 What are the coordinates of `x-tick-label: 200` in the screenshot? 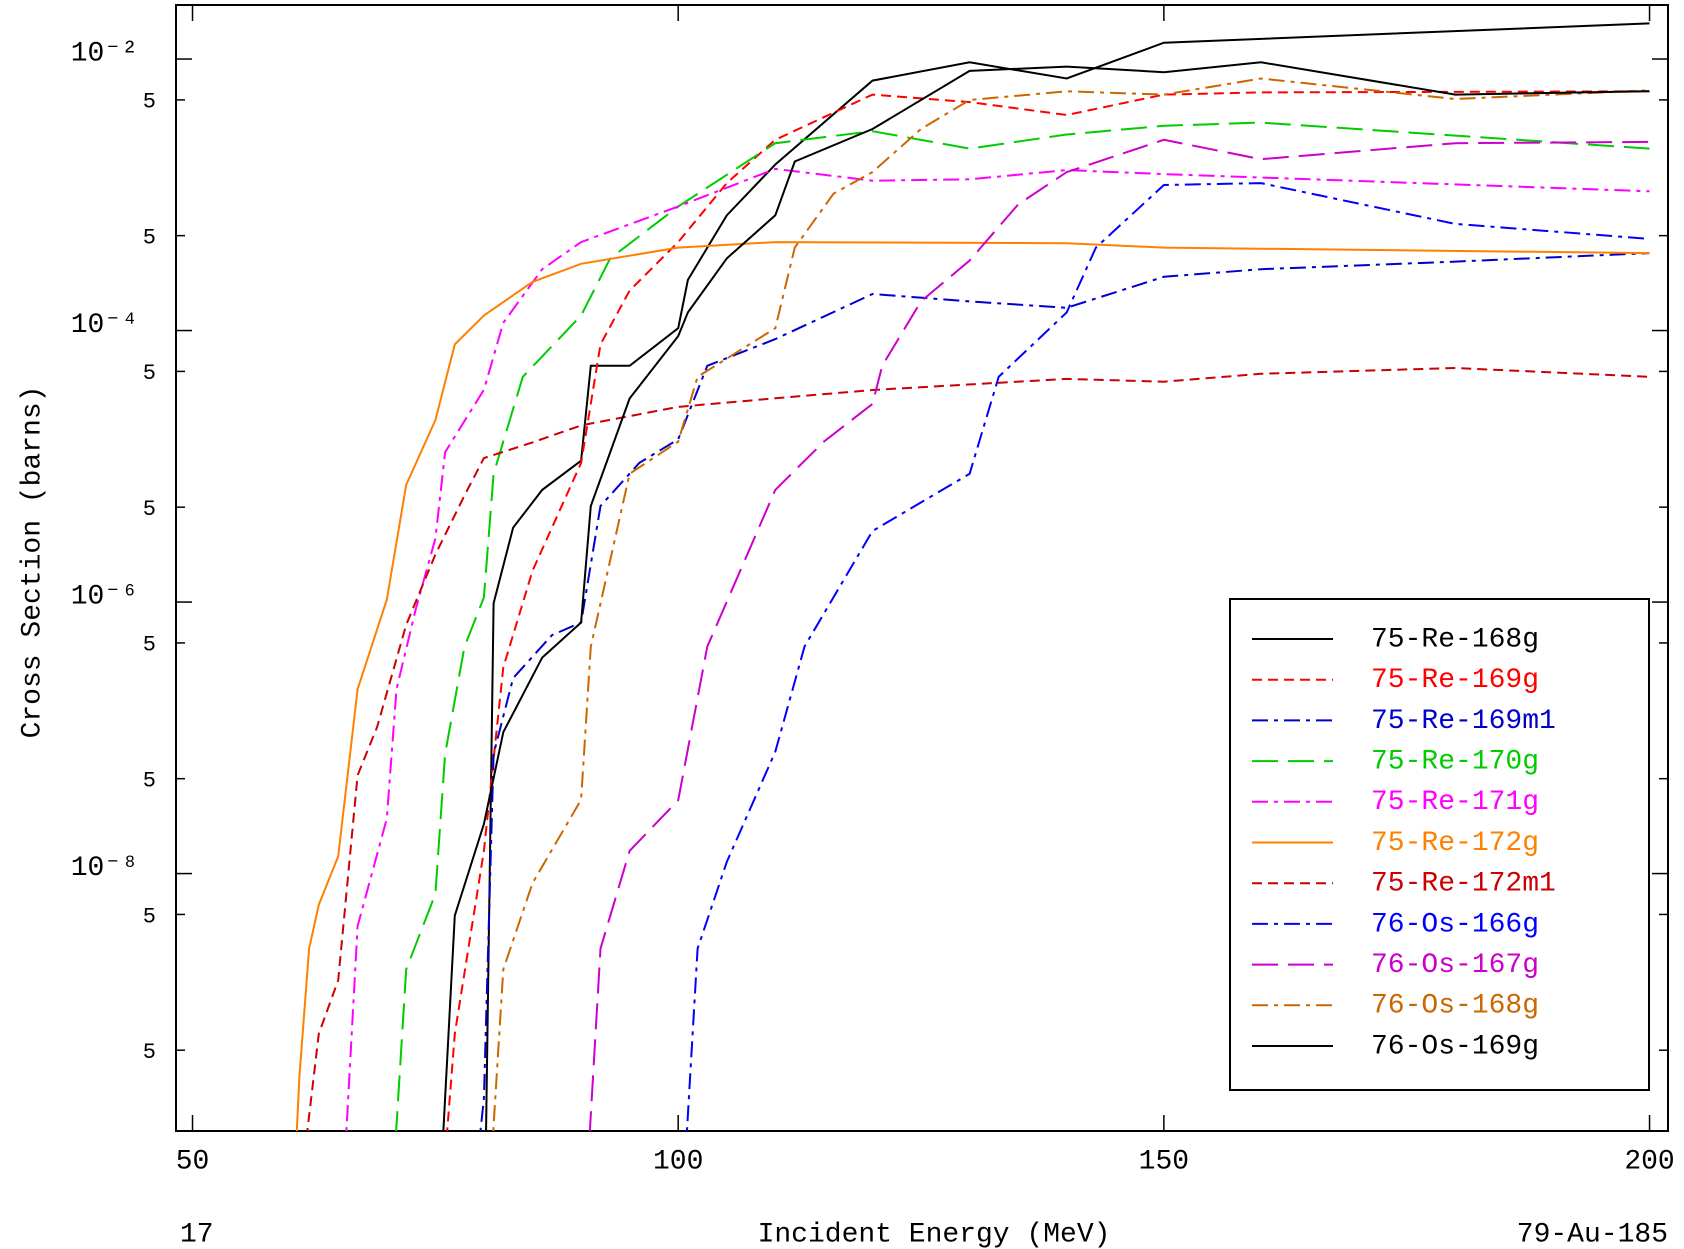 It's located at (1649, 1161).